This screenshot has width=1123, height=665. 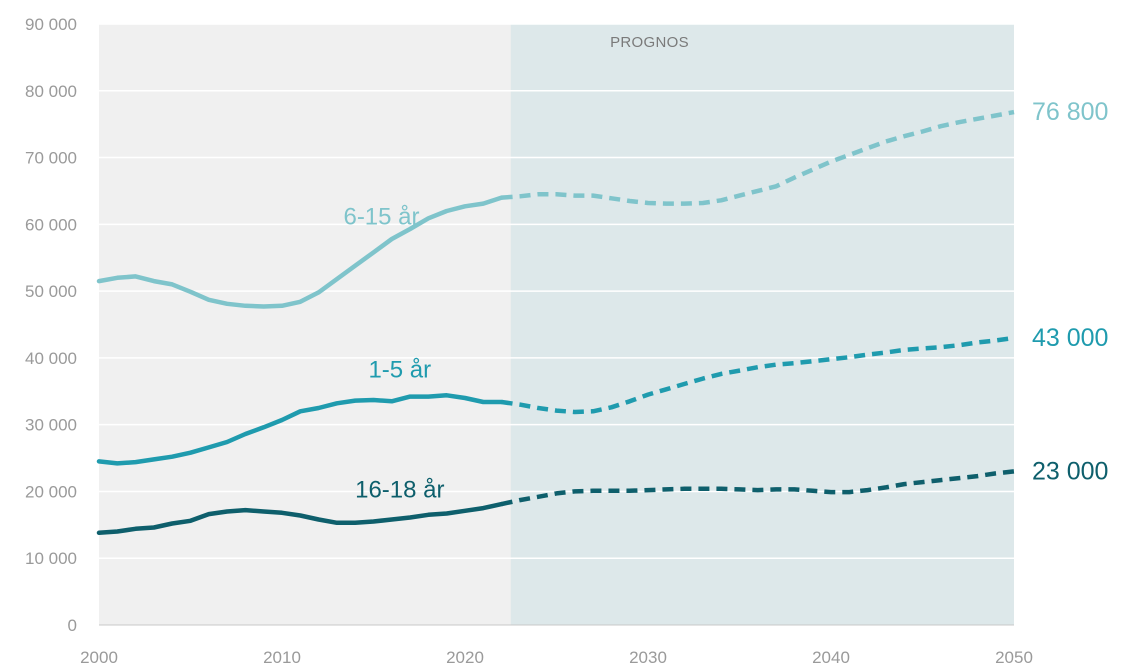 What do you see at coordinates (51, 491) in the screenshot?
I see `y-tick-label: 20 000` at bounding box center [51, 491].